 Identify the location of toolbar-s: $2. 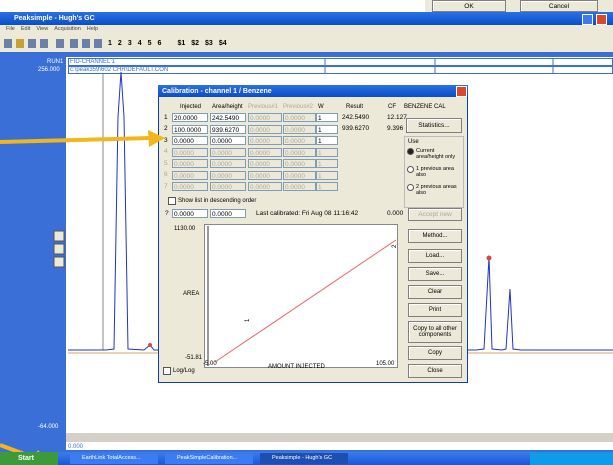
(195, 43).